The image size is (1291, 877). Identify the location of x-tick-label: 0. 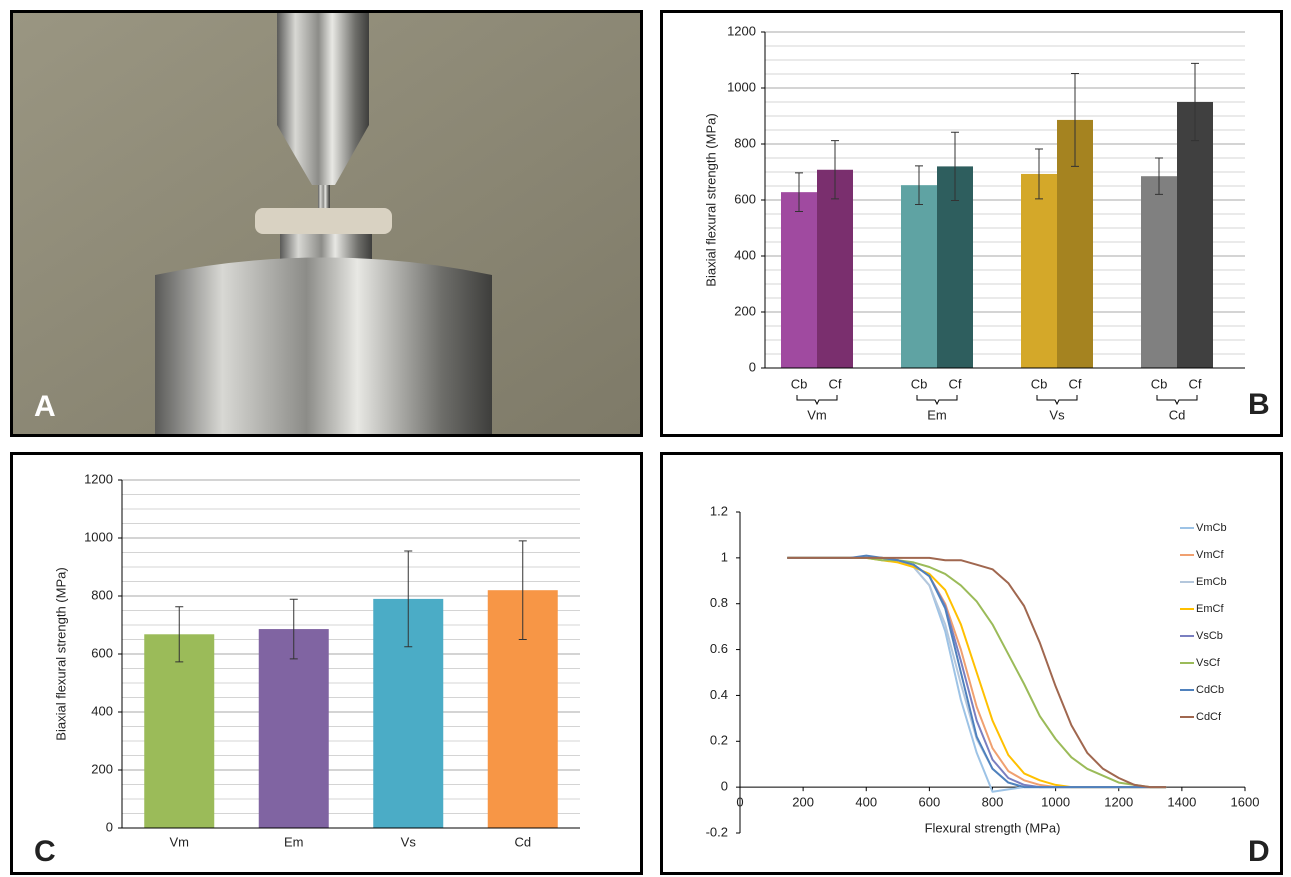
(739, 802).